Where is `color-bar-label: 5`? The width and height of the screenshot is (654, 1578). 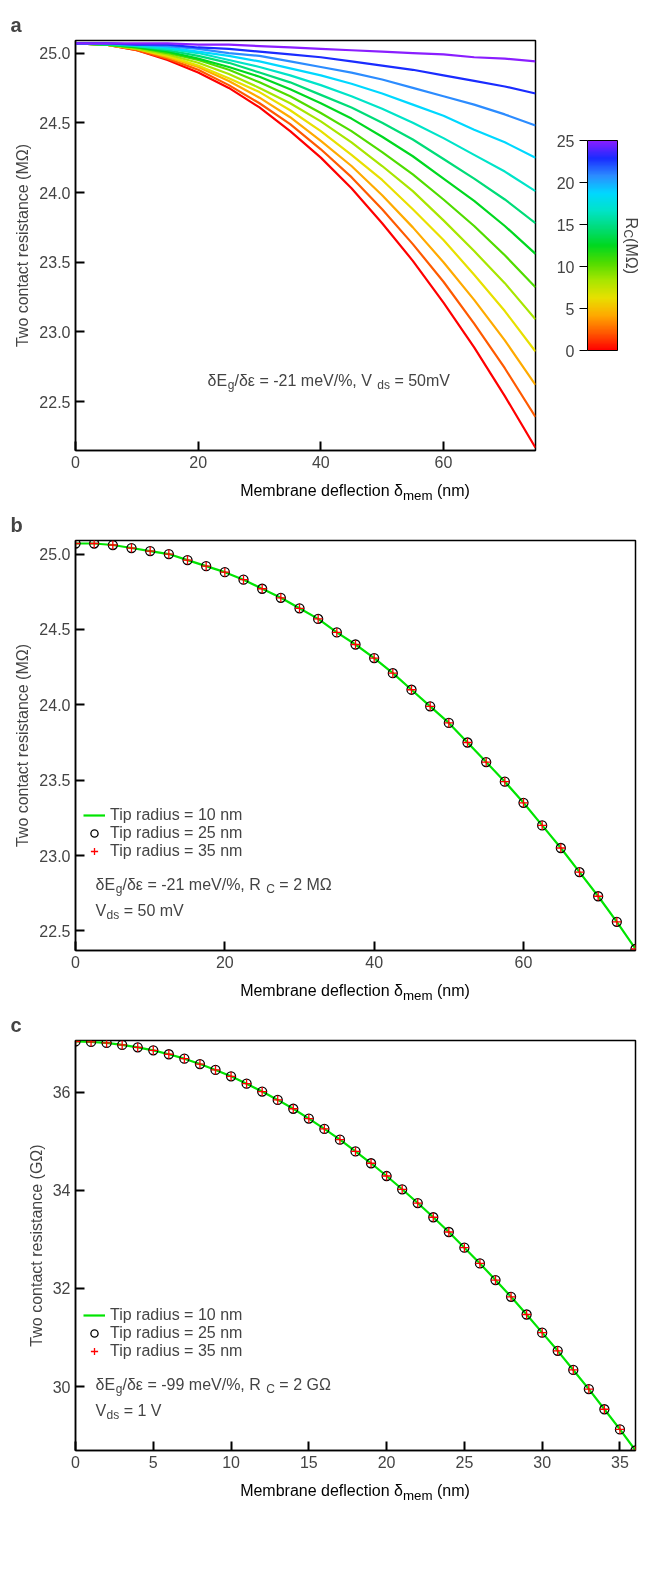 color-bar-label: 5 is located at coordinates (570, 309).